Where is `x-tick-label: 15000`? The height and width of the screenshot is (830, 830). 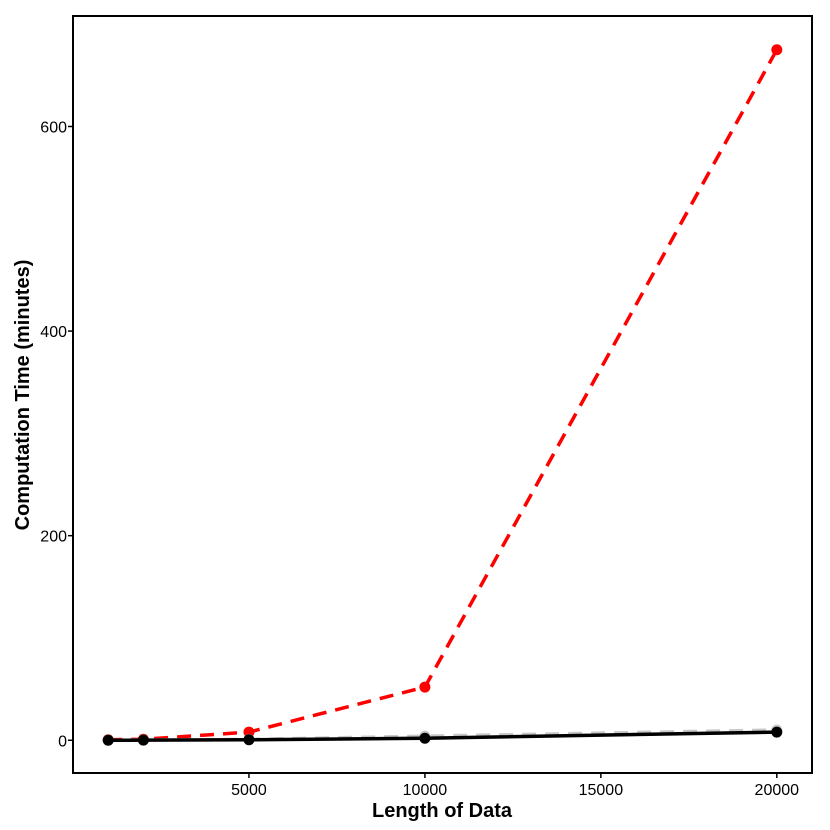
x-tick-label: 15000 is located at coordinates (601, 790).